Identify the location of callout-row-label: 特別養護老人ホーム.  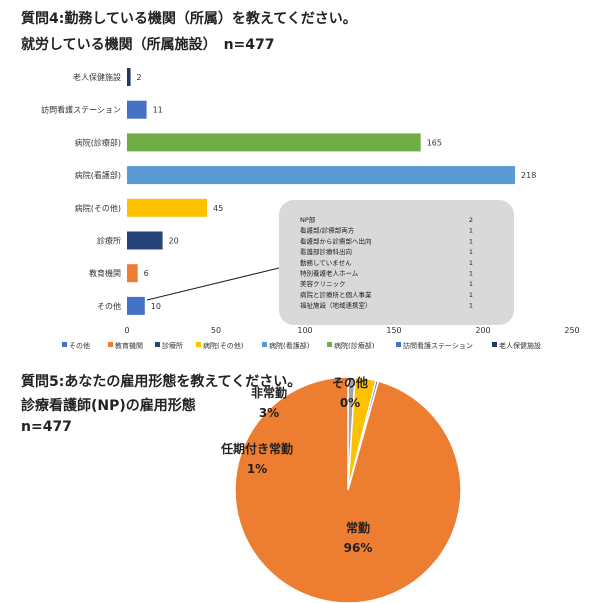
(329, 273).